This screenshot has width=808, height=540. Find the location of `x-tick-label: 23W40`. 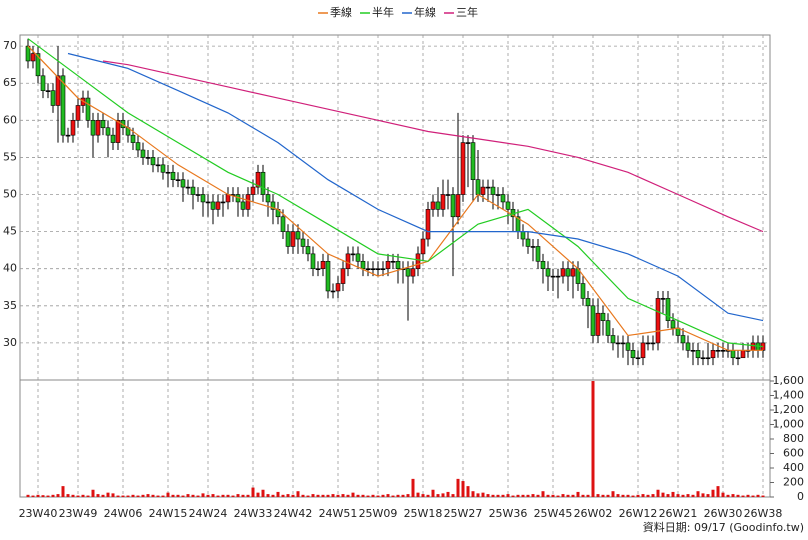

x-tick-label: 23W40 is located at coordinates (38, 513).